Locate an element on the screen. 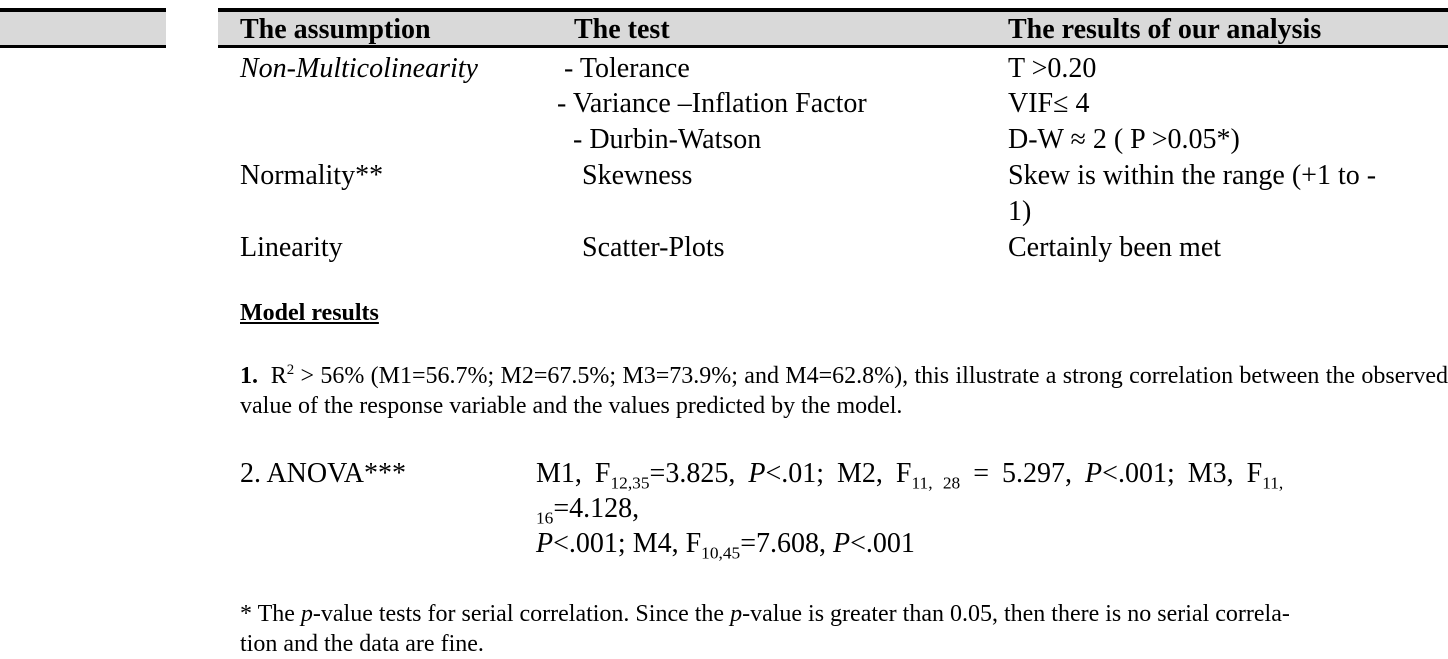 This screenshot has width=1448, height=659. row1-assumption: Non-Multicolinearity is located at coordinates (359, 68).